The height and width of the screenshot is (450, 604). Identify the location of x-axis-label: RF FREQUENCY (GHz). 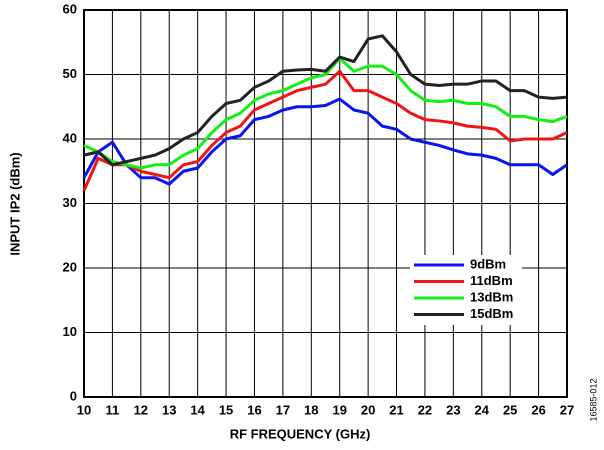
(300, 433).